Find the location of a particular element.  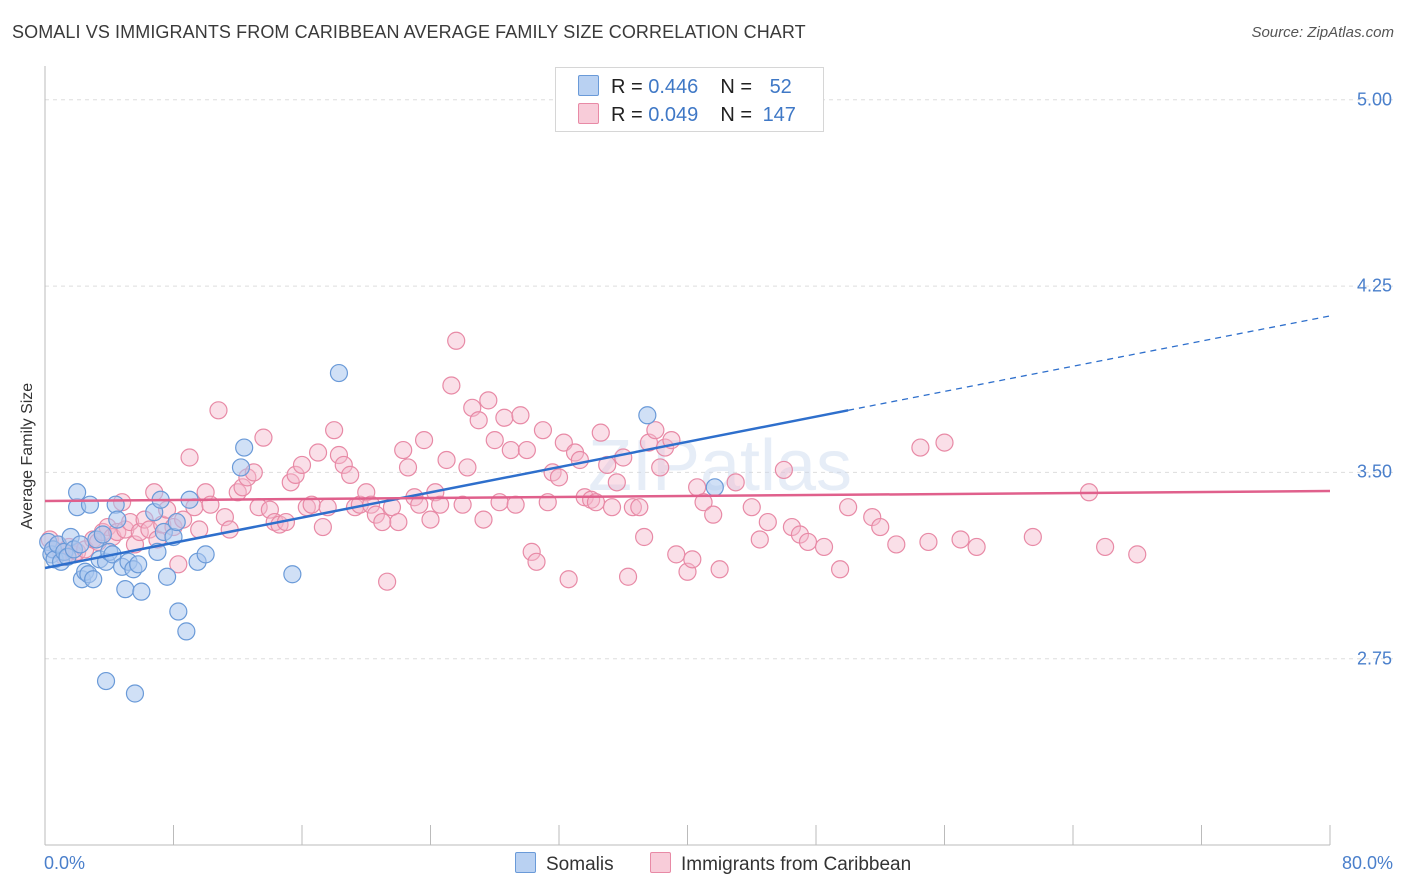

x-tick-label-max: 80.0% is located at coordinates (1367, 863).